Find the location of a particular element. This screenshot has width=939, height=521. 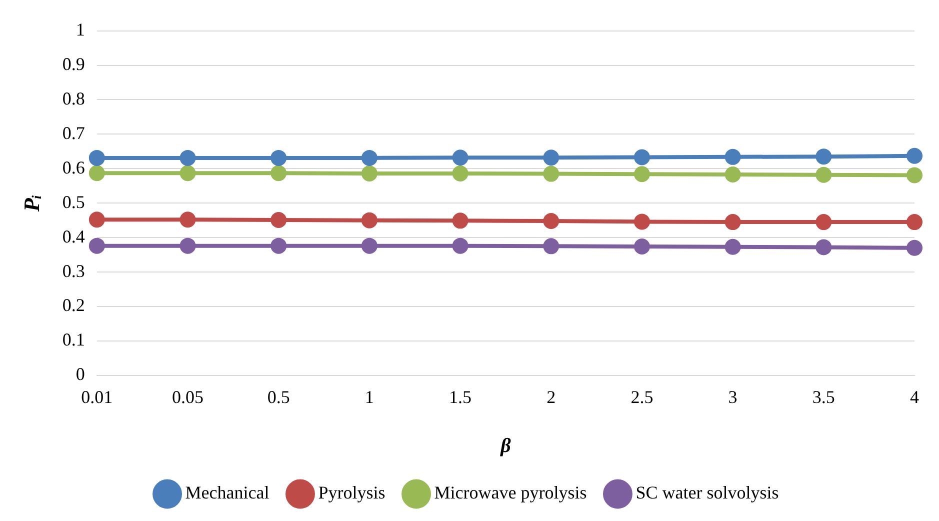

x-tick-label: 0.05 is located at coordinates (188, 396).